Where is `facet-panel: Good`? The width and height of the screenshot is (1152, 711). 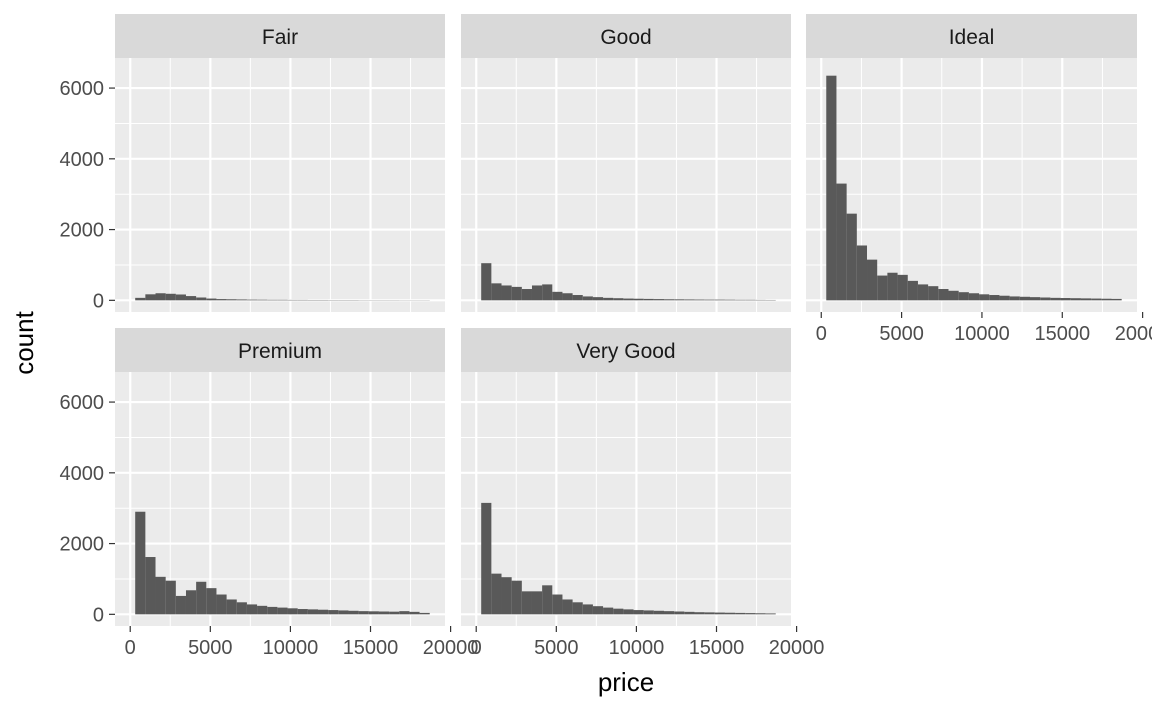
facet-panel: Good is located at coordinates (629, 163).